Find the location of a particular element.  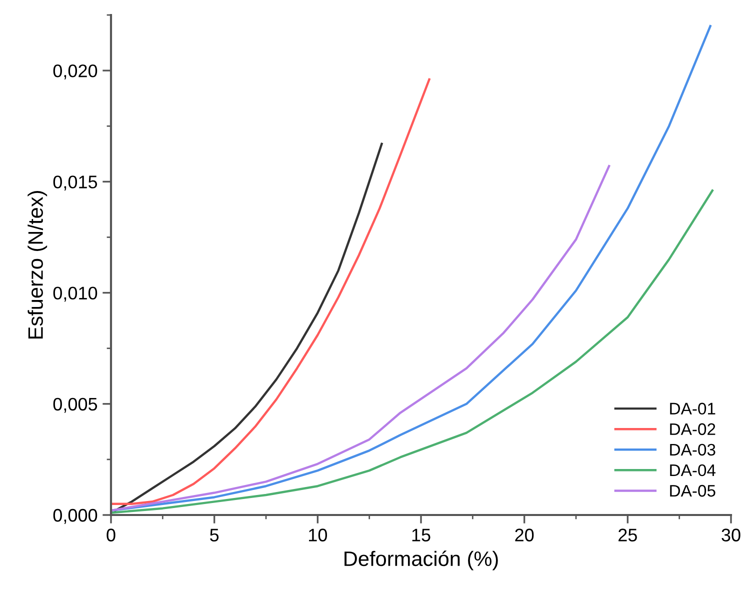

legend-label: DA-02 is located at coordinates (693, 429).